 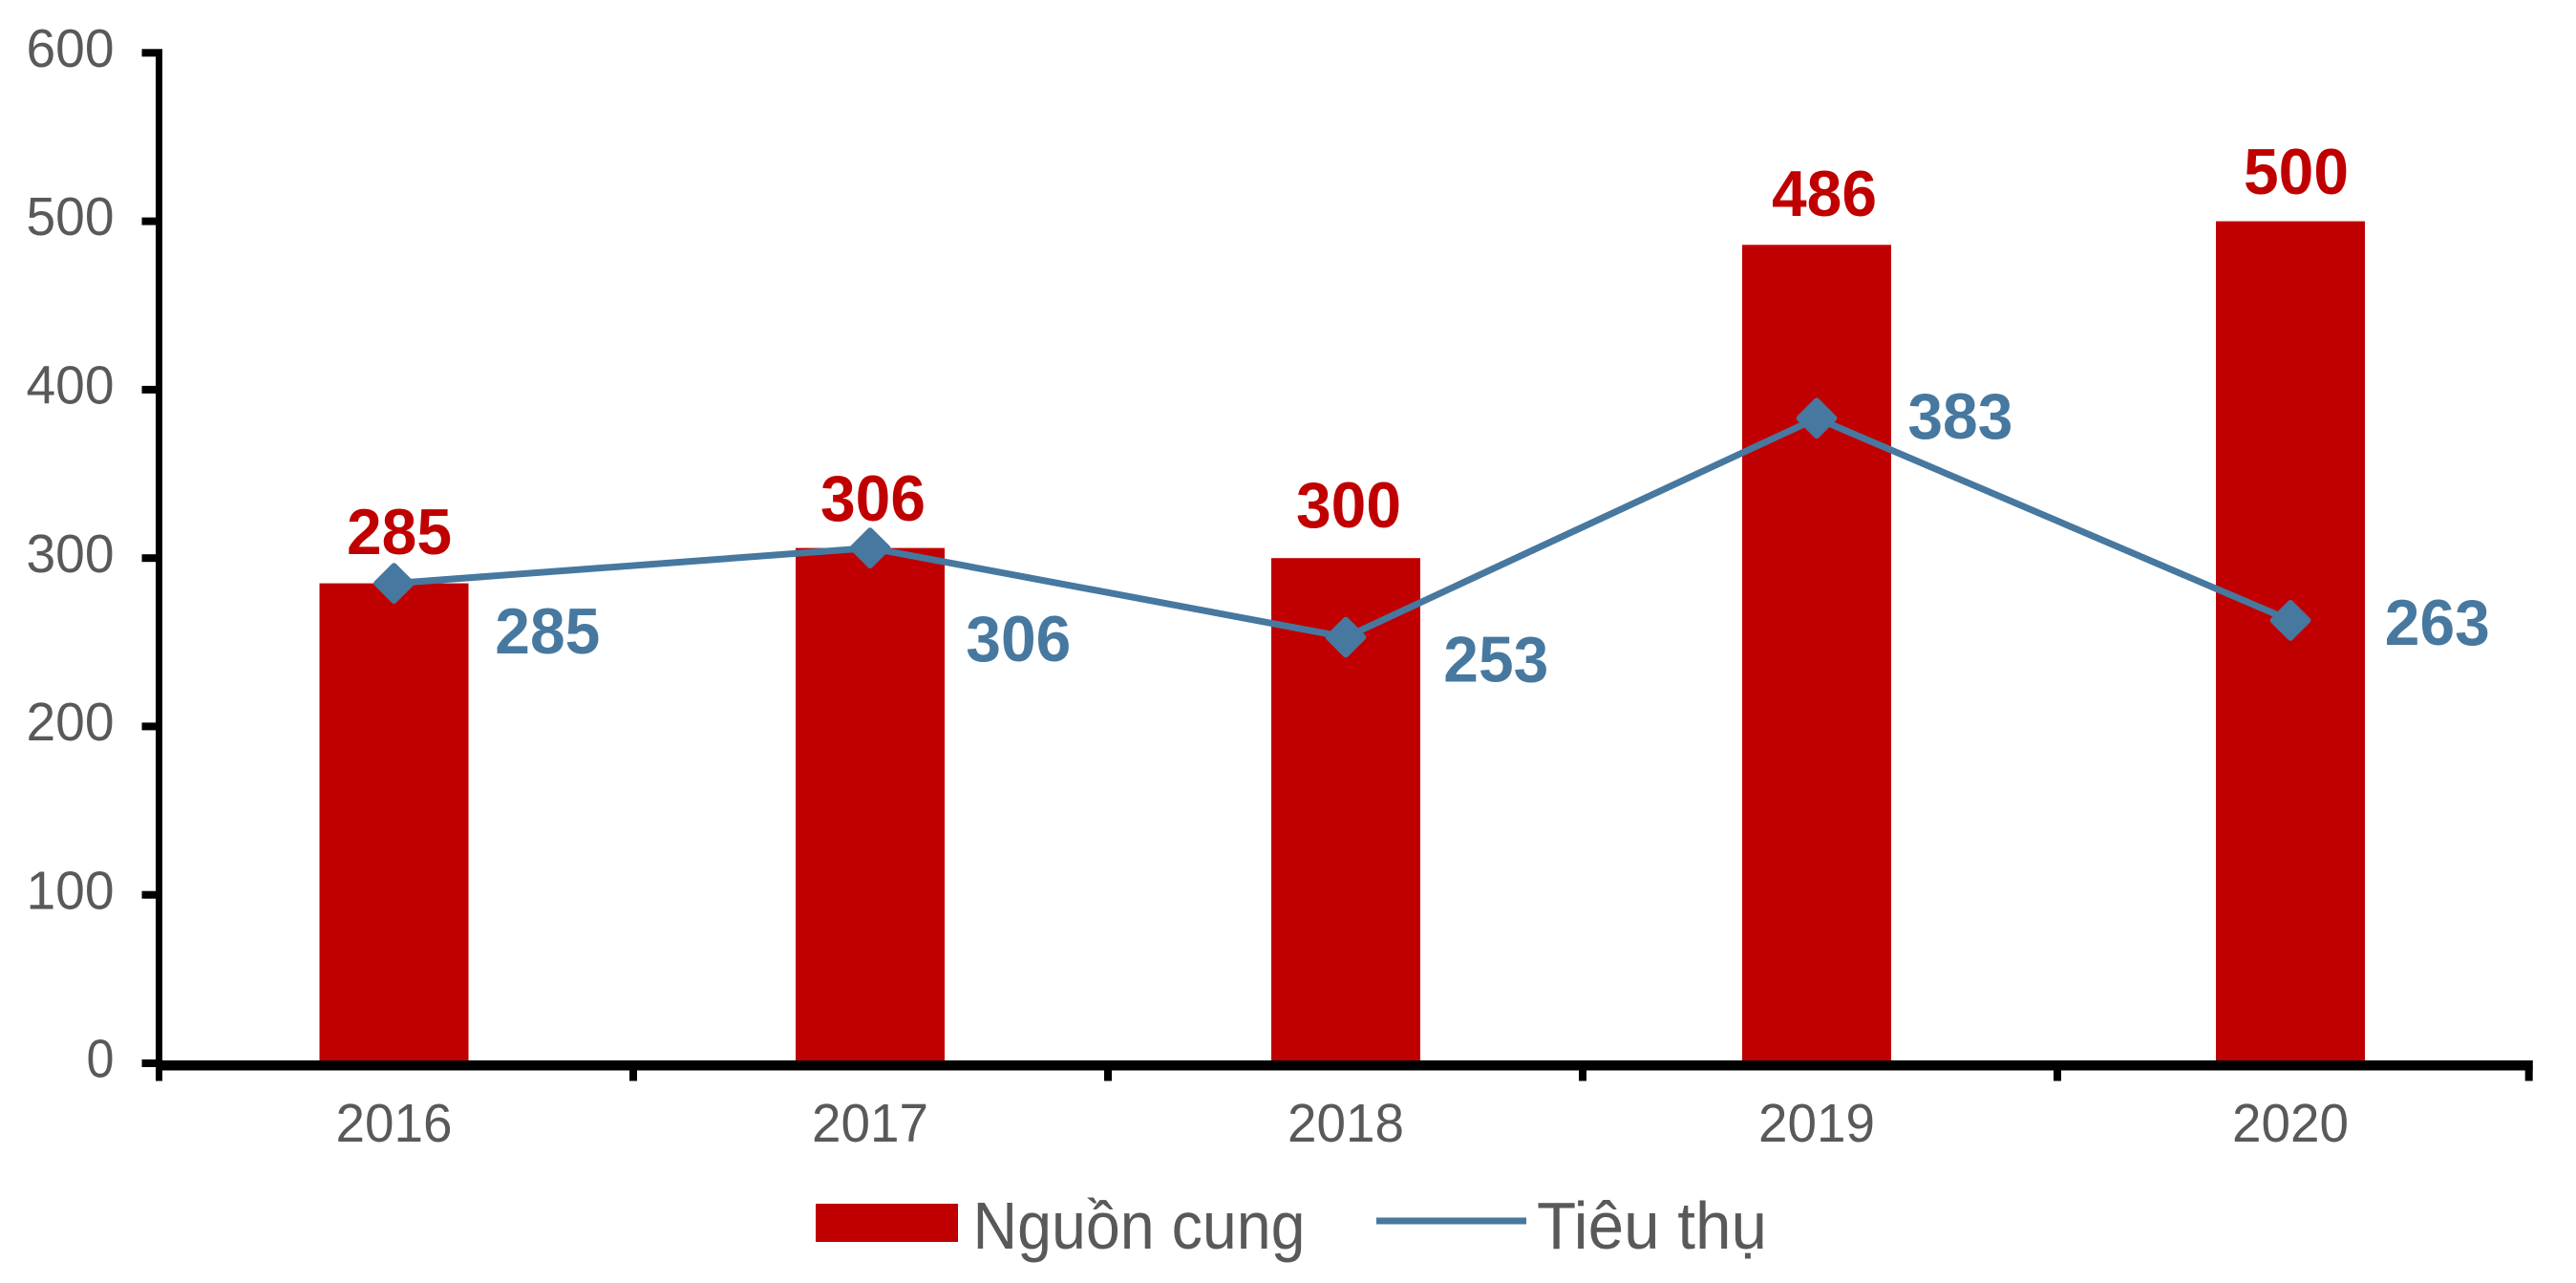 What do you see at coordinates (1346, 1123) in the screenshot?
I see `svg-text: 2018` at bounding box center [1346, 1123].